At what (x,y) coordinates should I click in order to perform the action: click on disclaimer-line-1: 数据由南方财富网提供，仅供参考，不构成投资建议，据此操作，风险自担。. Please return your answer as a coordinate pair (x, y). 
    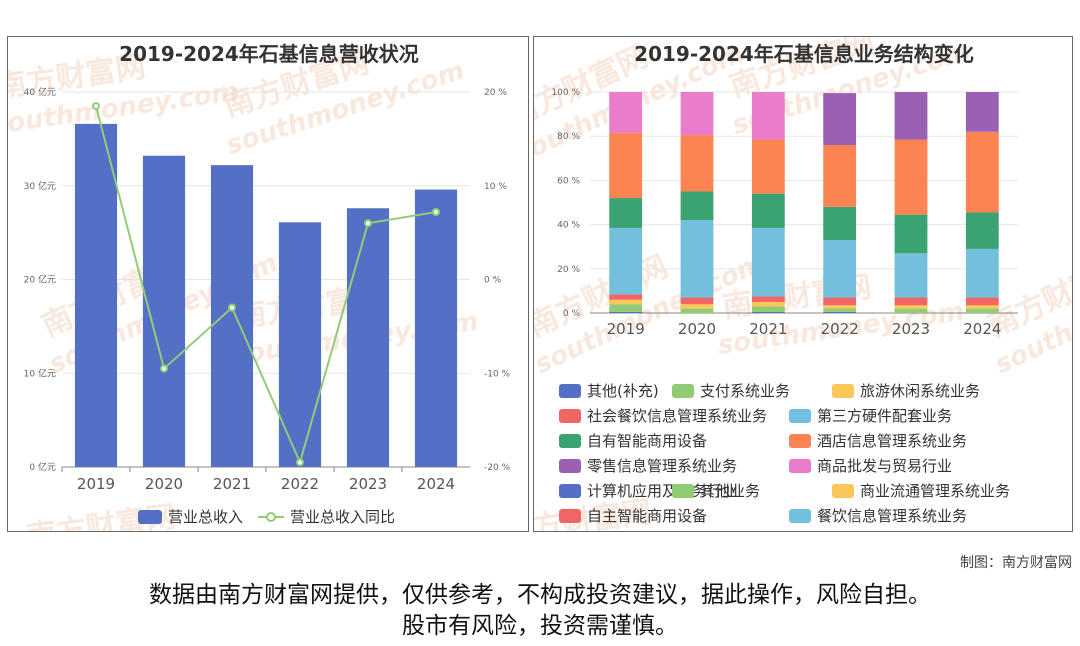
    Looking at the image, I should click on (540, 595).